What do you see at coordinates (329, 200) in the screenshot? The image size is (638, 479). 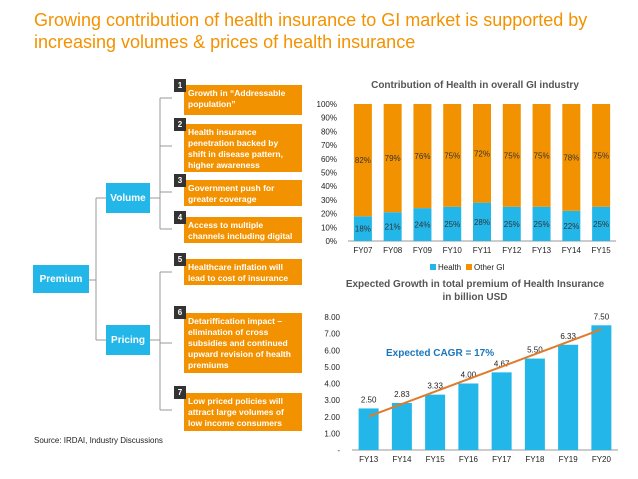 I see `chart1-ytick: 30%` at bounding box center [329, 200].